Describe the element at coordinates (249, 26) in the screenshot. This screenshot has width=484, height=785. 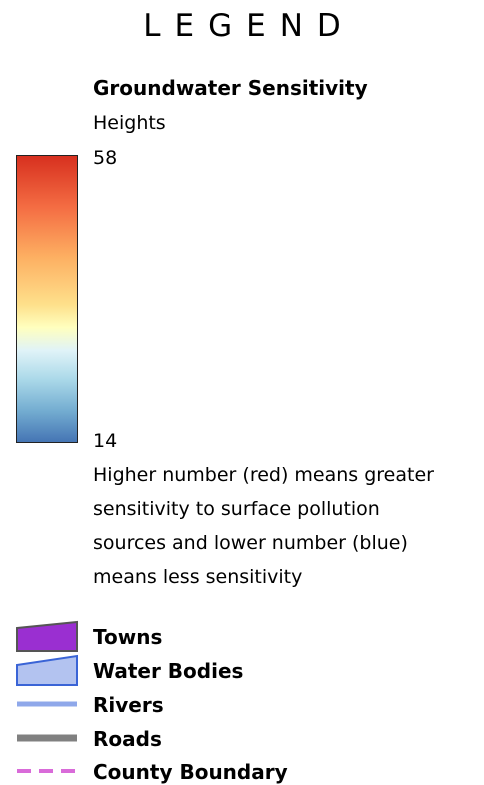
I see `legend-title: LEGEND` at that location.